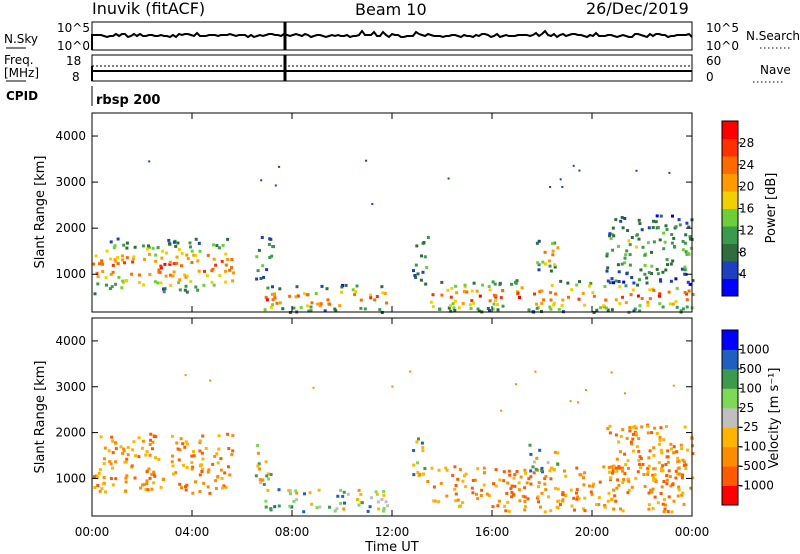 The height and width of the screenshot is (554, 800). I want to click on colorbar-tick-label-5: 8, so click(743, 252).